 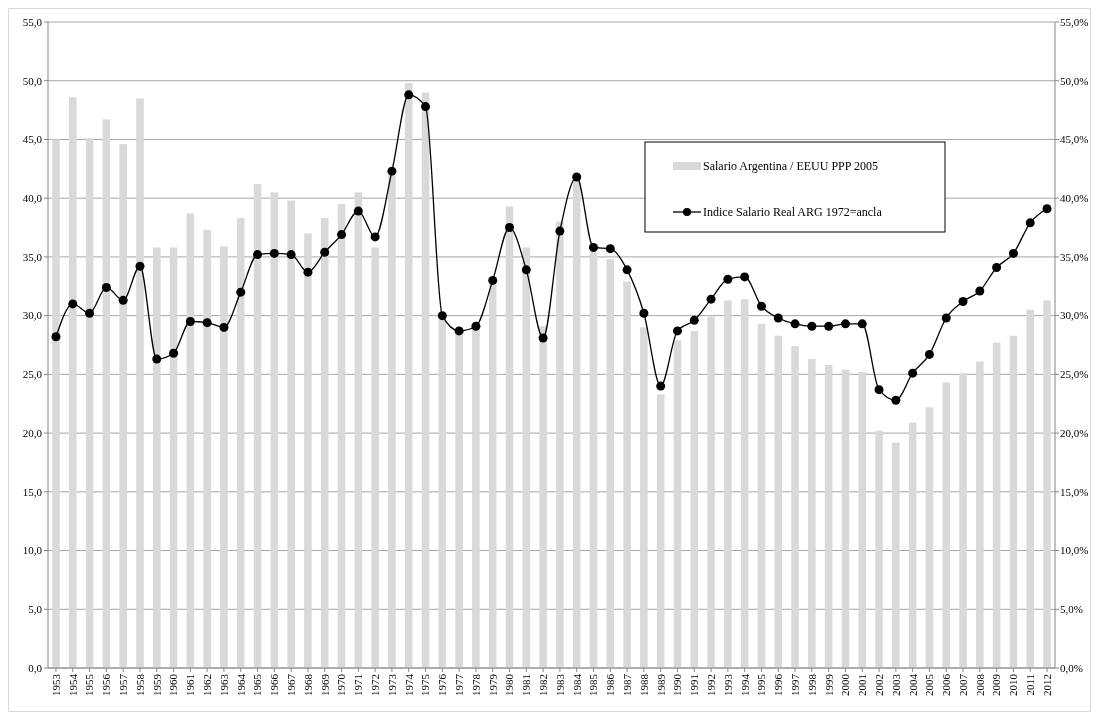 What do you see at coordinates (912, 684) in the screenshot?
I see `x-tick-label: 2004` at bounding box center [912, 684].